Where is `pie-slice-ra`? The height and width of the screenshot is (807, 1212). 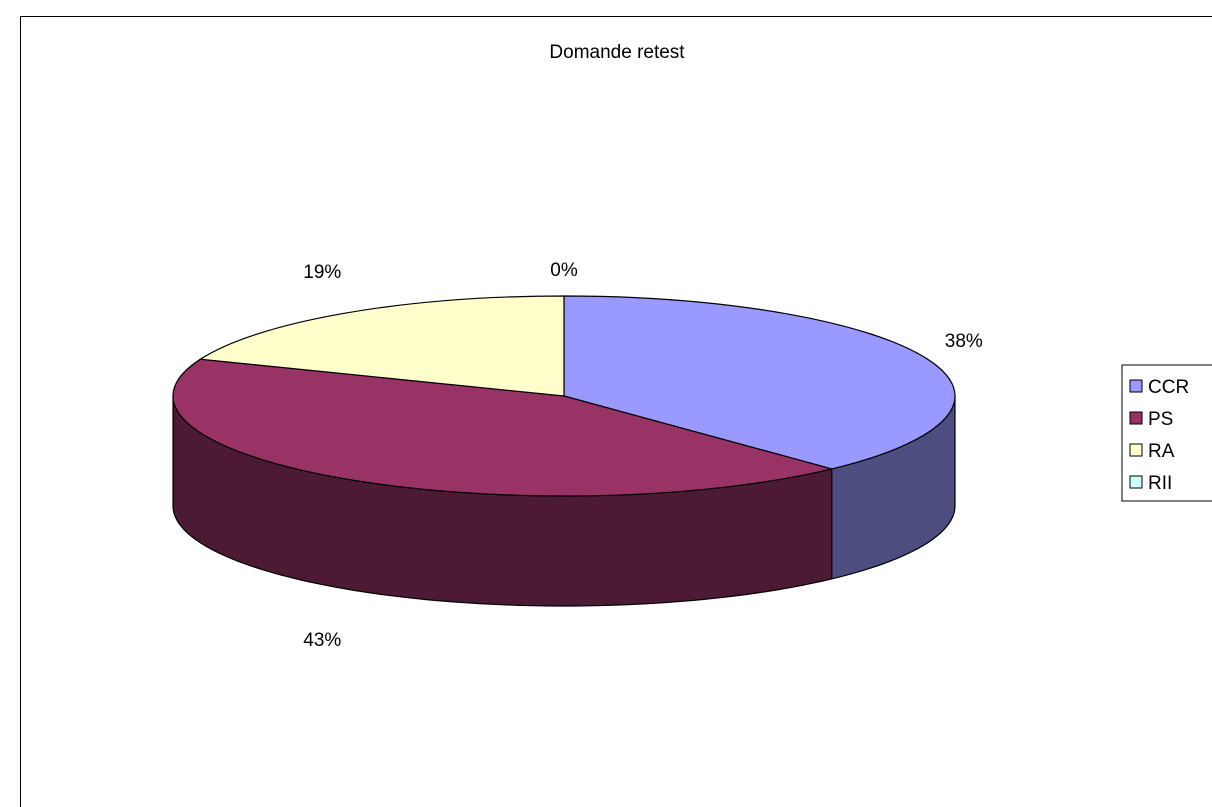
pie-slice-ra is located at coordinates (381, 346).